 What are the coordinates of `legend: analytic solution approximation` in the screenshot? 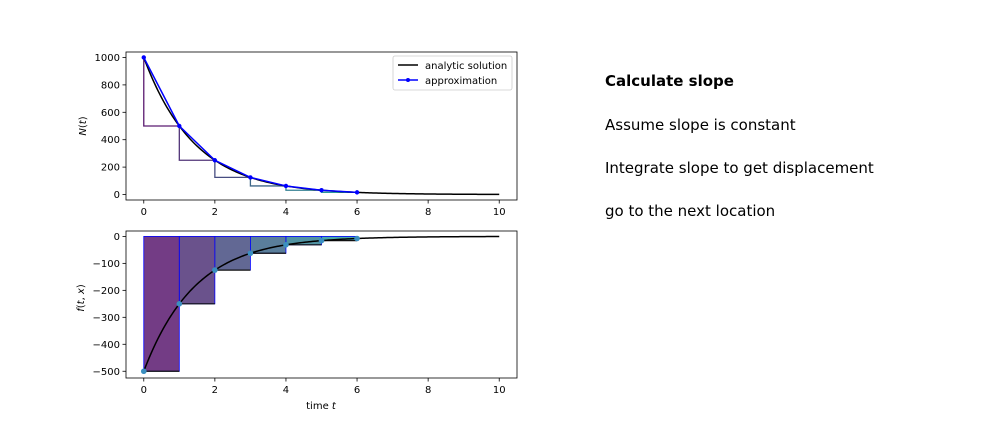 It's located at (452, 73).